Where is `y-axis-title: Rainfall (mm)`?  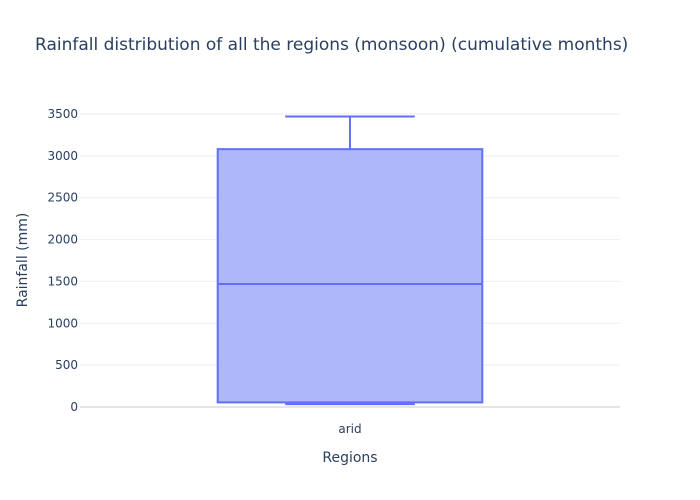
y-axis-title: Rainfall (mm) is located at coordinates (23, 260).